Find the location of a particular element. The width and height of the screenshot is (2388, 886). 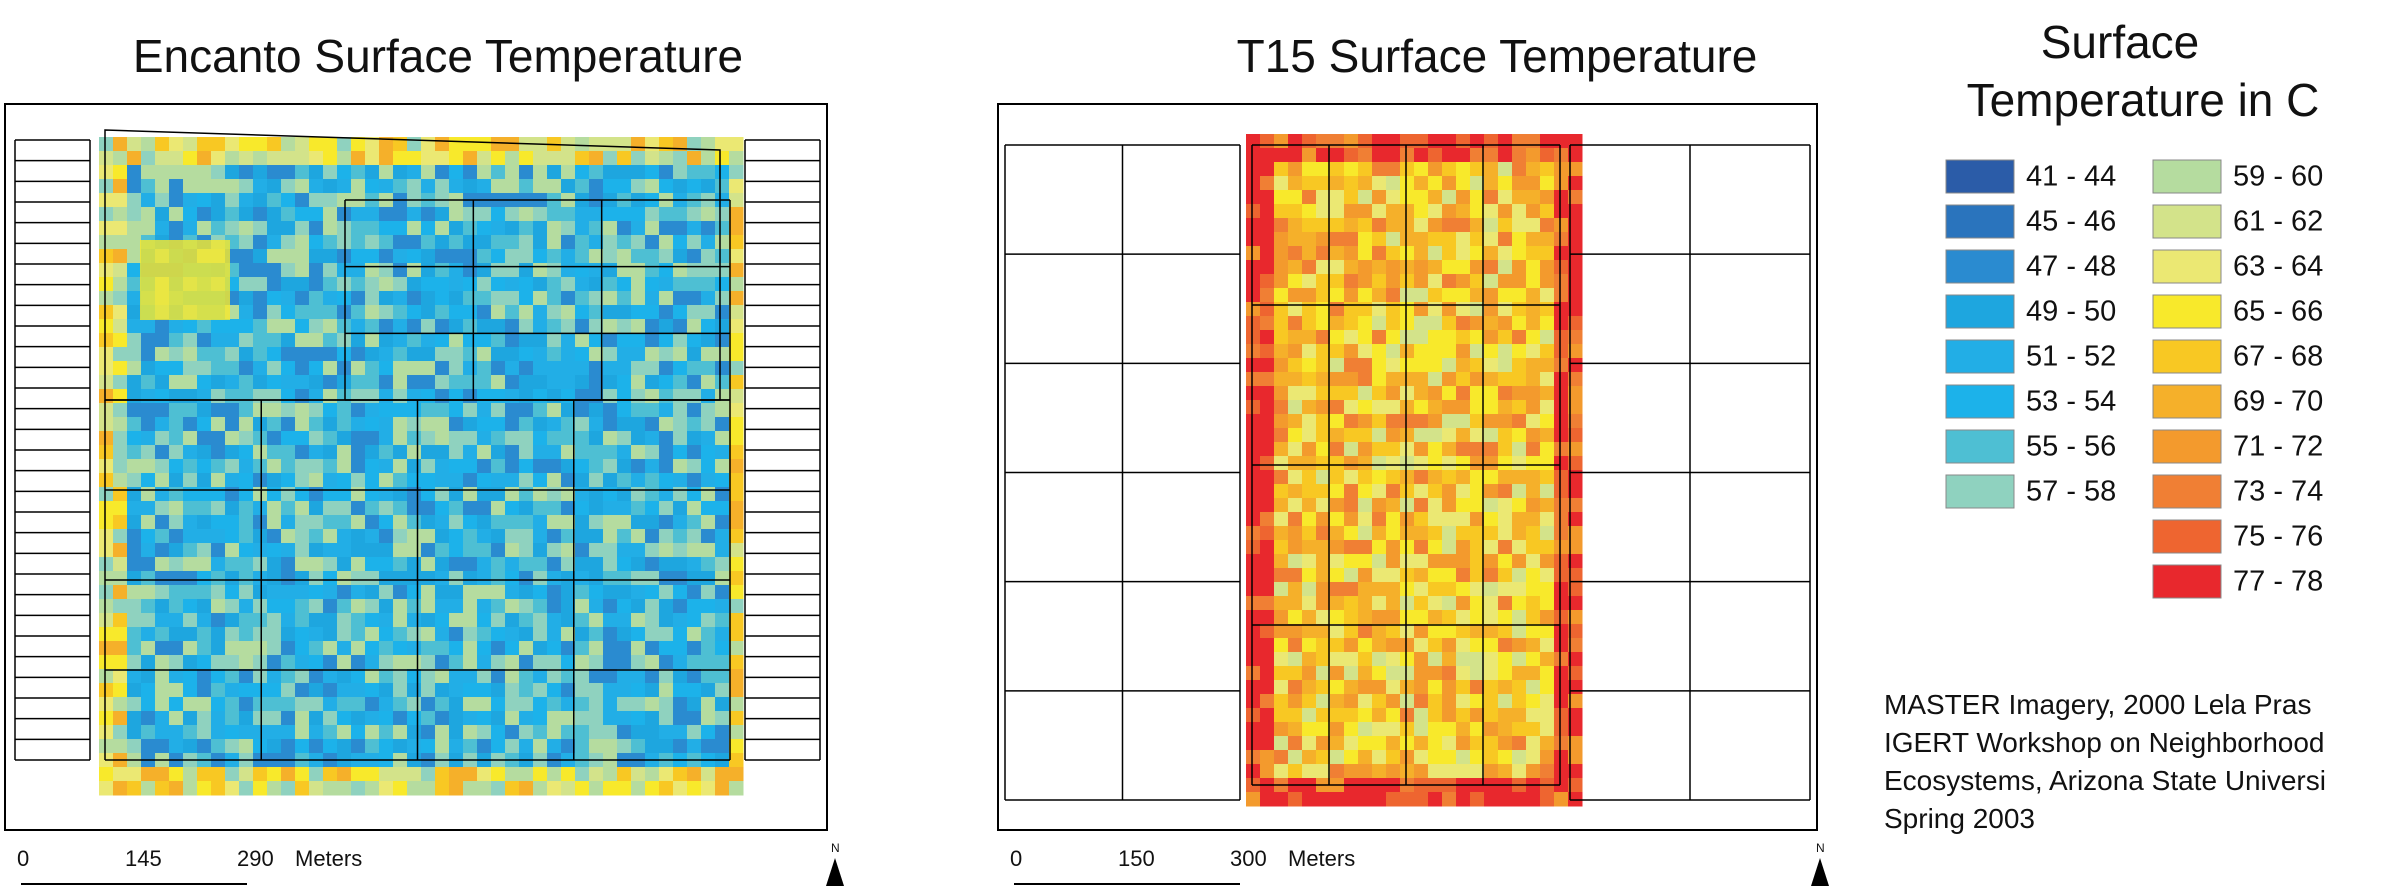

legend-label: 77 - 78 is located at coordinates (2278, 582).